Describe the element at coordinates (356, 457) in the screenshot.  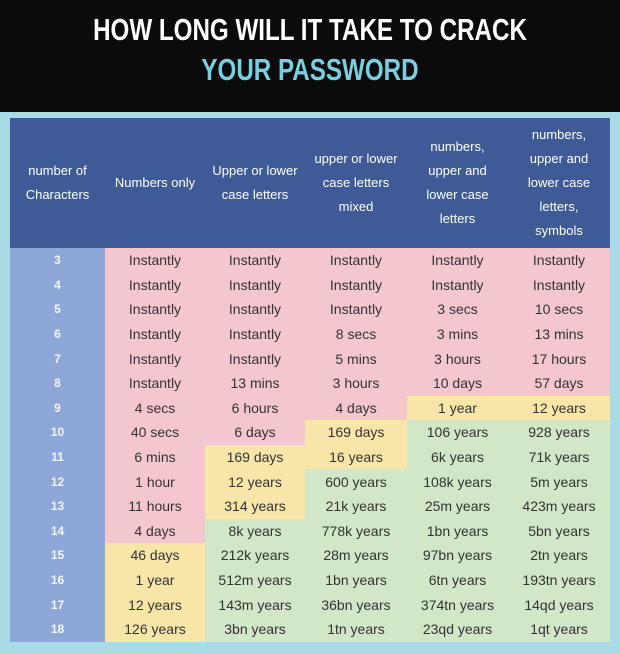
I see `crack-time: 16 years` at that location.